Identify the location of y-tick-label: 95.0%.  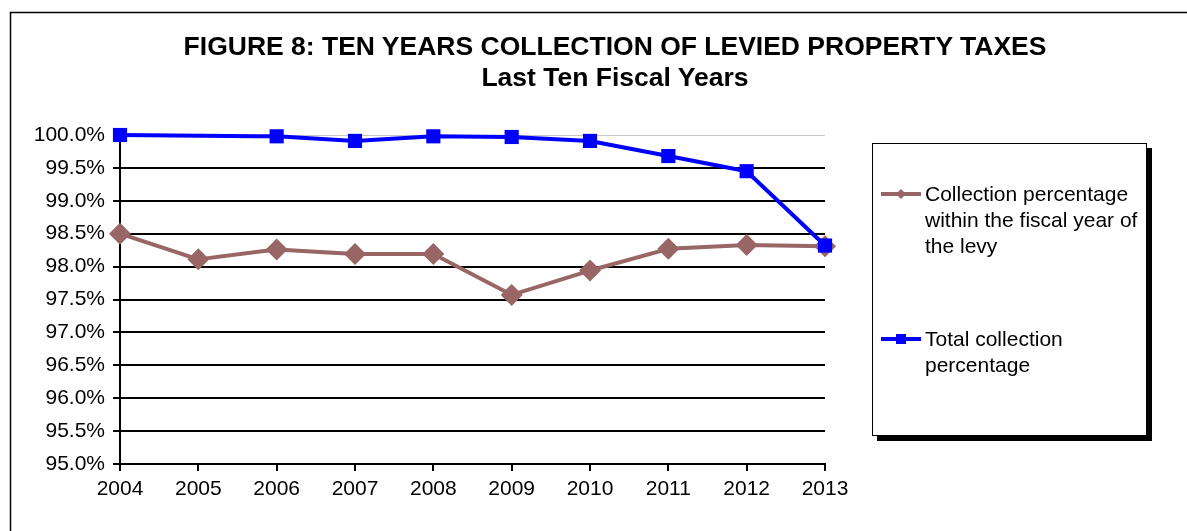
(75, 462).